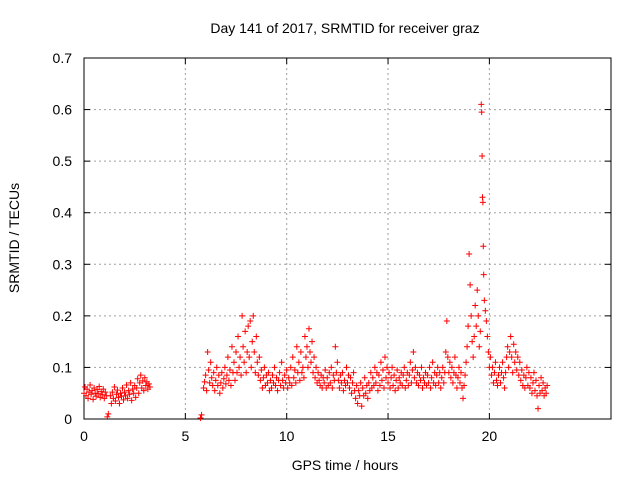 The width and height of the screenshot is (640, 480). What do you see at coordinates (388, 436) in the screenshot?
I see `x-tick-label: 15` at bounding box center [388, 436].